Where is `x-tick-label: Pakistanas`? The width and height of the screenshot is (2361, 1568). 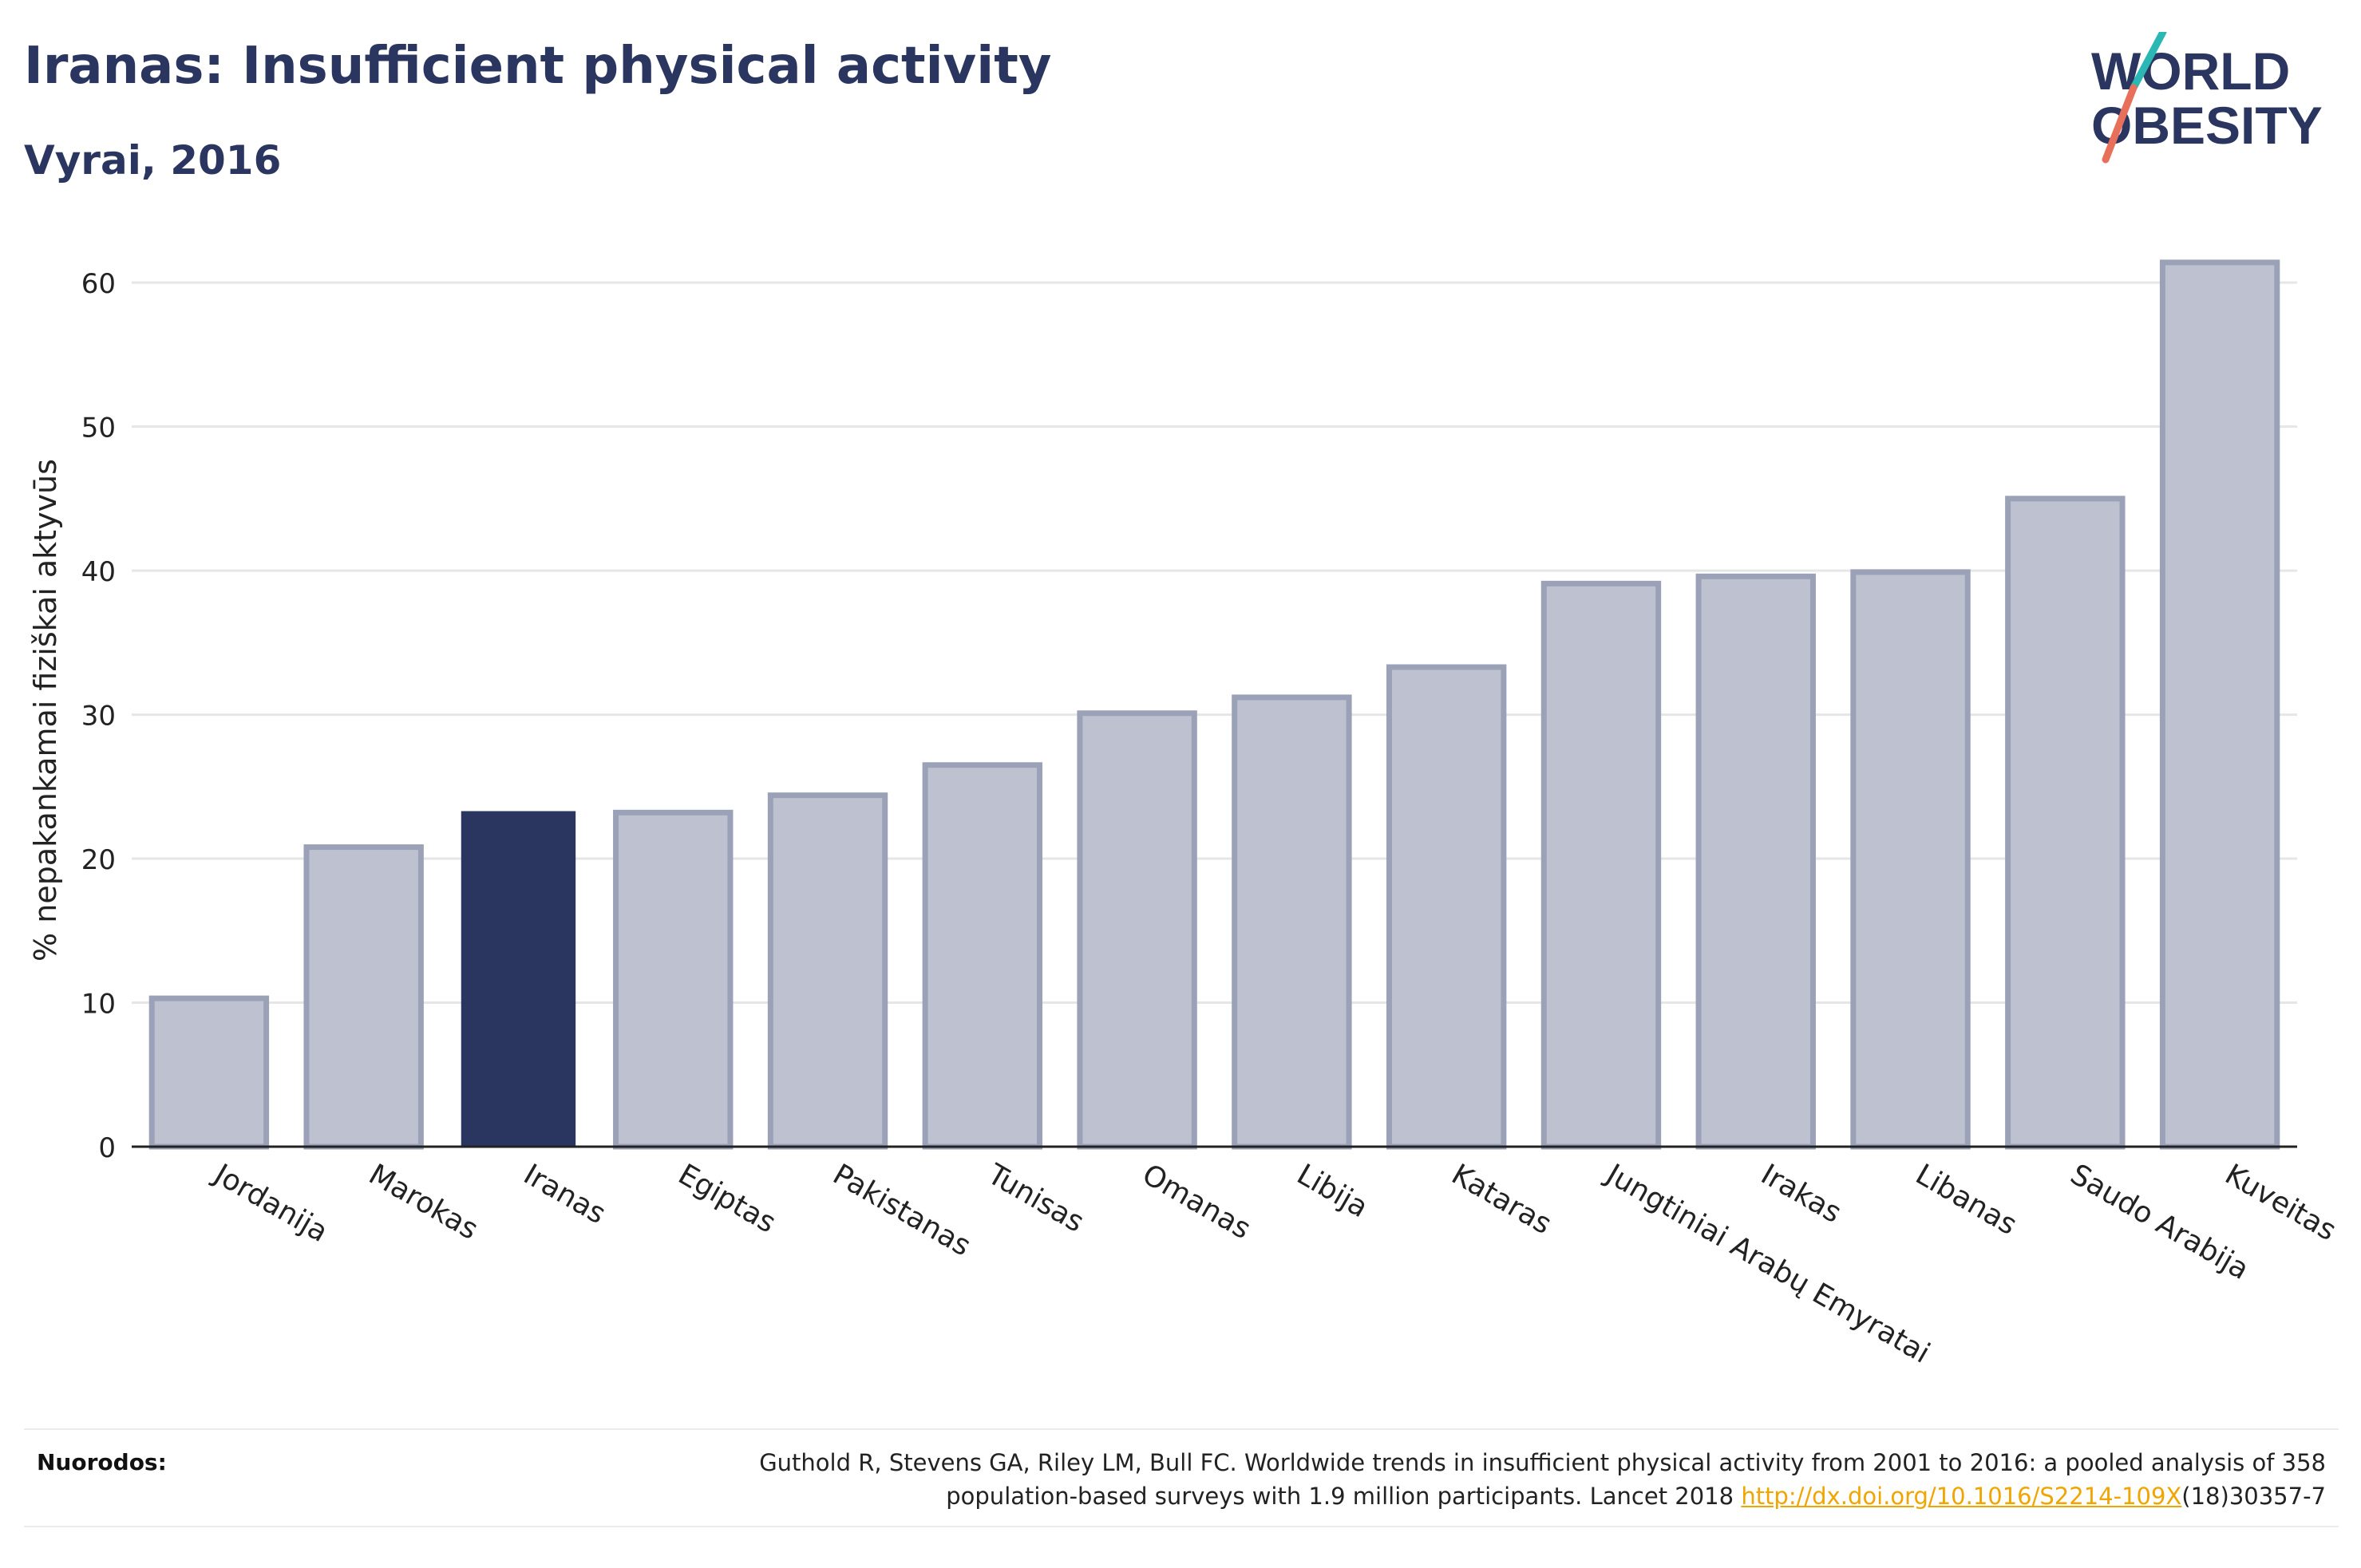
x-tick-label: Pakistanas is located at coordinates (902, 1210).